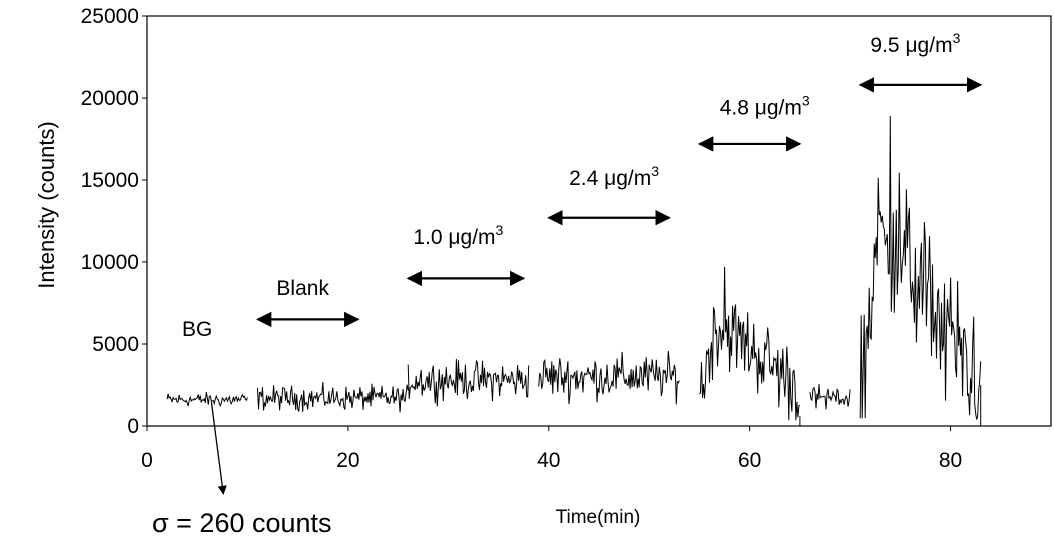 This screenshot has width=1054, height=542. Describe the element at coordinates (110, 262) in the screenshot. I see `y-tick-label: 10000` at that location.